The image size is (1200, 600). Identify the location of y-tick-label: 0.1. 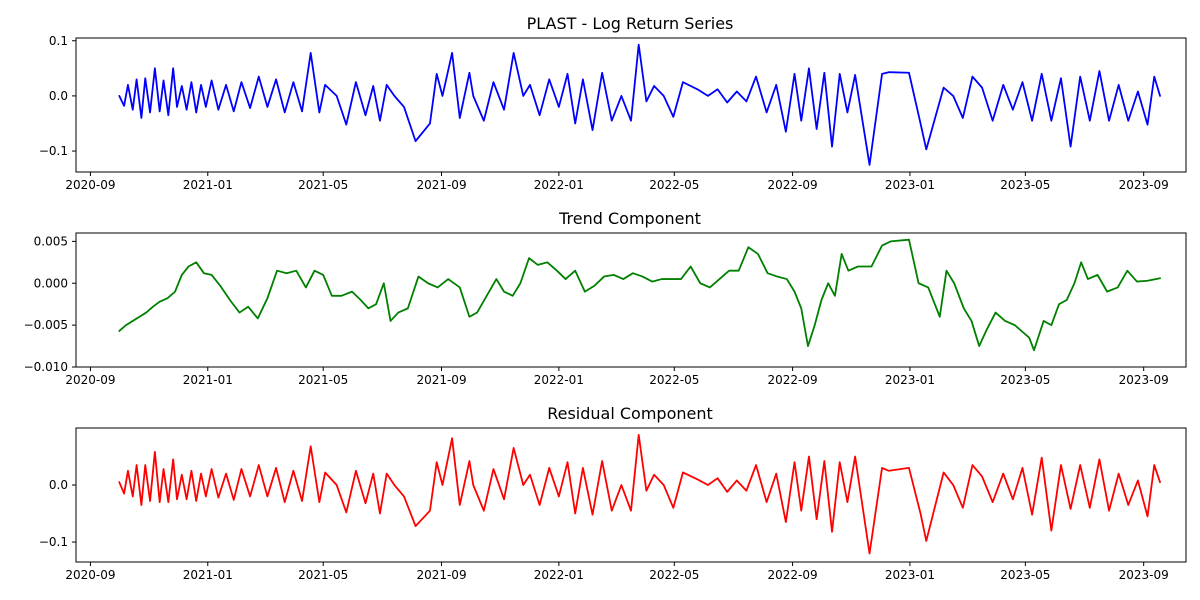
(58, 41).